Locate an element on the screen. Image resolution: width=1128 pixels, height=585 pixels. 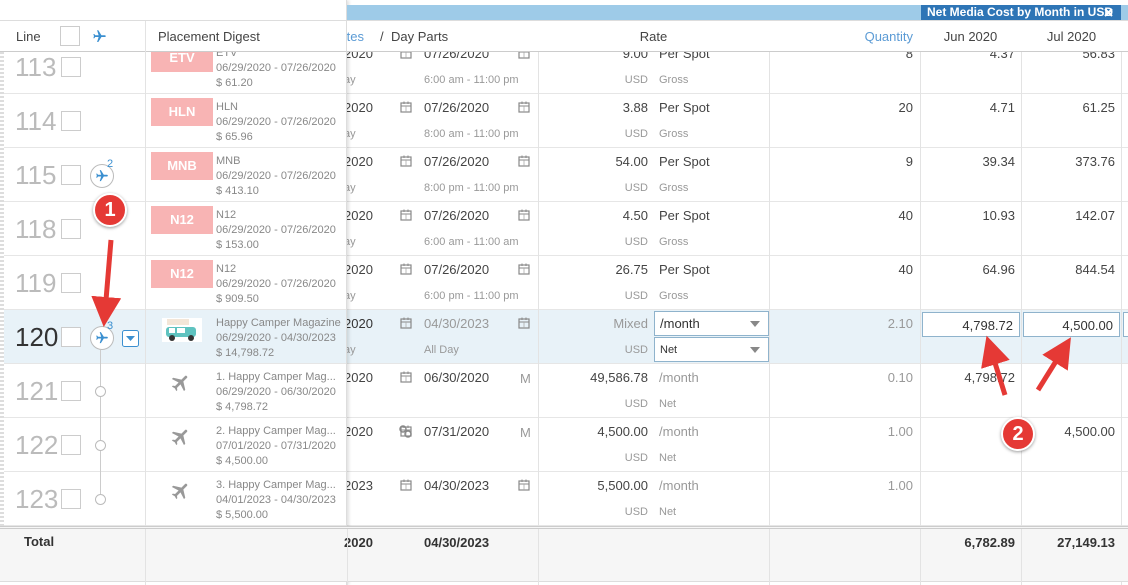
rate-unit-select: /month is located at coordinates (711, 323).